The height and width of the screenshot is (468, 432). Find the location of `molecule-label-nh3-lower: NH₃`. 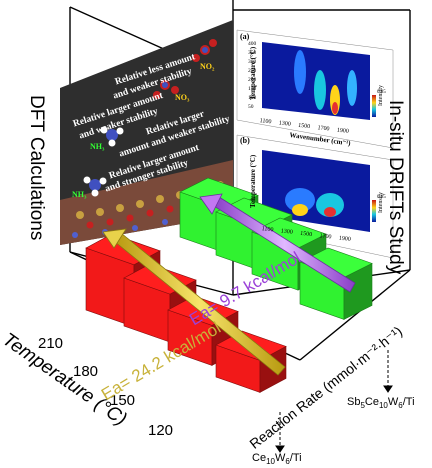

molecule-label-nh3-lower: NH₃ is located at coordinates (79, 194).